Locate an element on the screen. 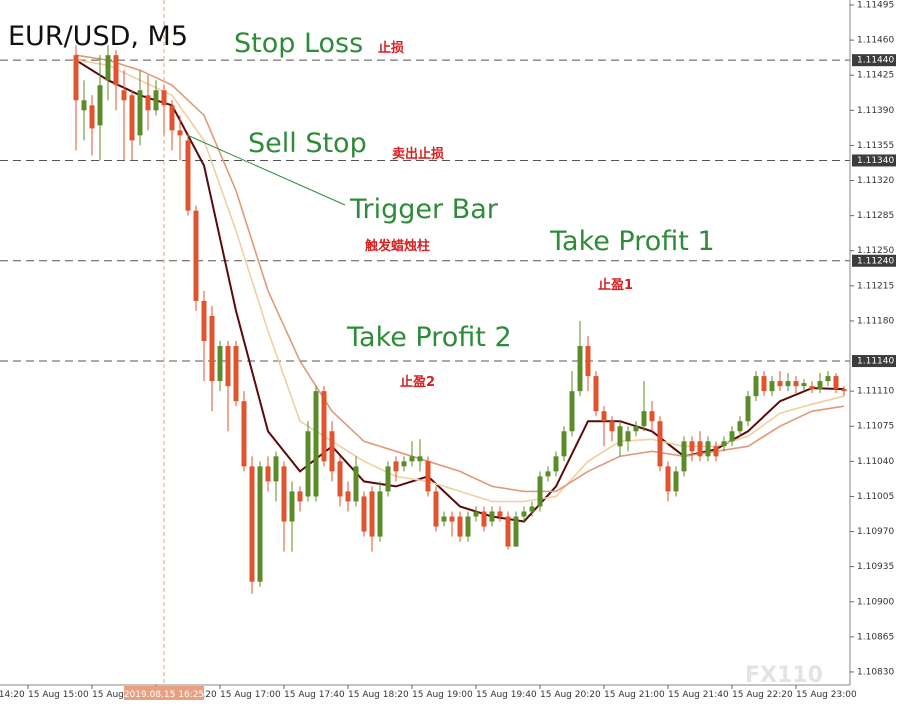 The width and height of the screenshot is (898, 704). chart-title: EUR/USD, M5 is located at coordinates (98, 36).